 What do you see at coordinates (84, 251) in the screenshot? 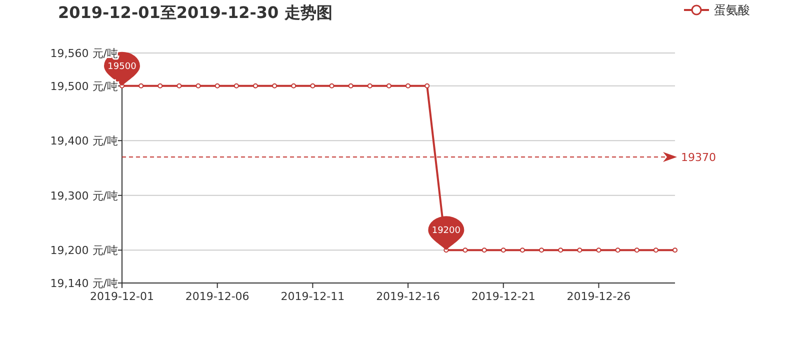
I see `y-tick-label: 19,200 元/吨` at bounding box center [84, 251].